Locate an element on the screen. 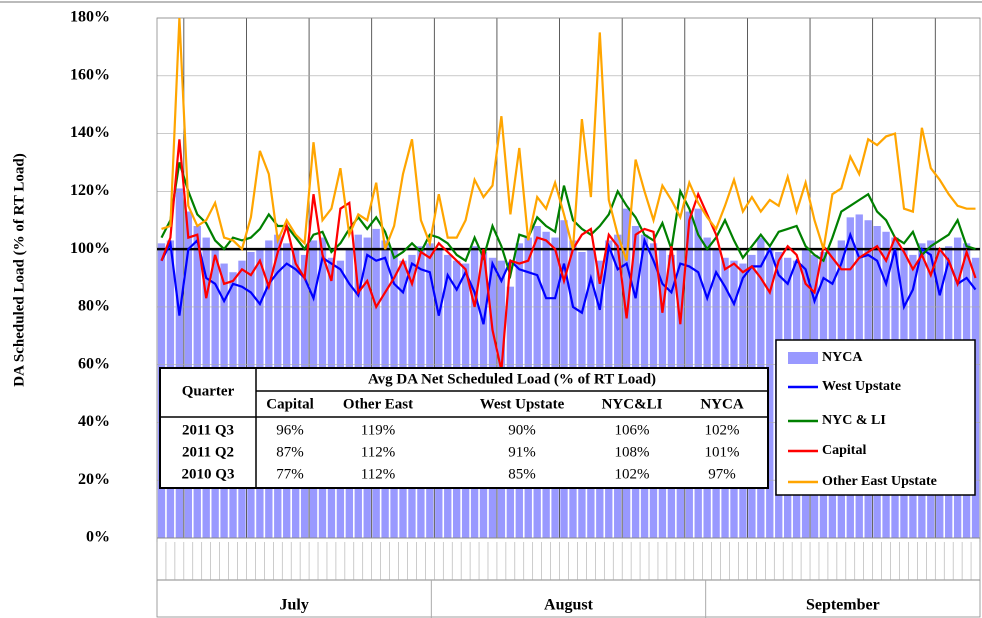 The width and height of the screenshot is (982, 618). legend-label: Other East Upstate is located at coordinates (879, 481).